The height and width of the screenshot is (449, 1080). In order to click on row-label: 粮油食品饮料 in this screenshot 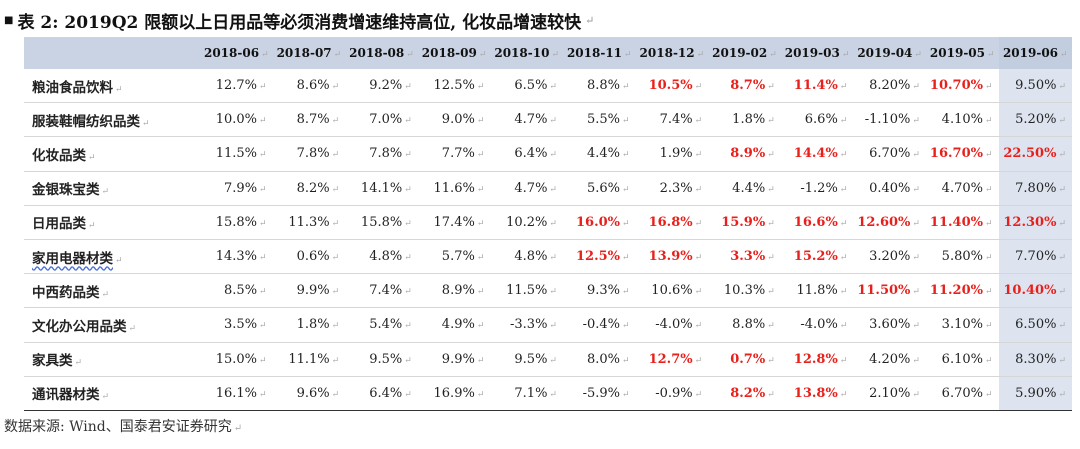, I will do `click(72, 87)`.